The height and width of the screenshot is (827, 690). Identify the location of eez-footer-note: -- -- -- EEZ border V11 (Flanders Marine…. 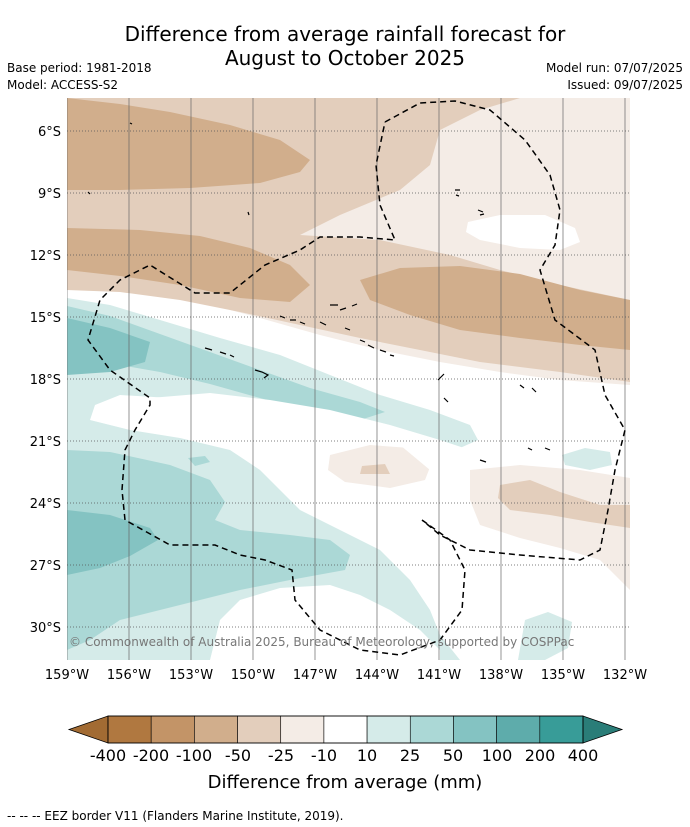
(175, 816).